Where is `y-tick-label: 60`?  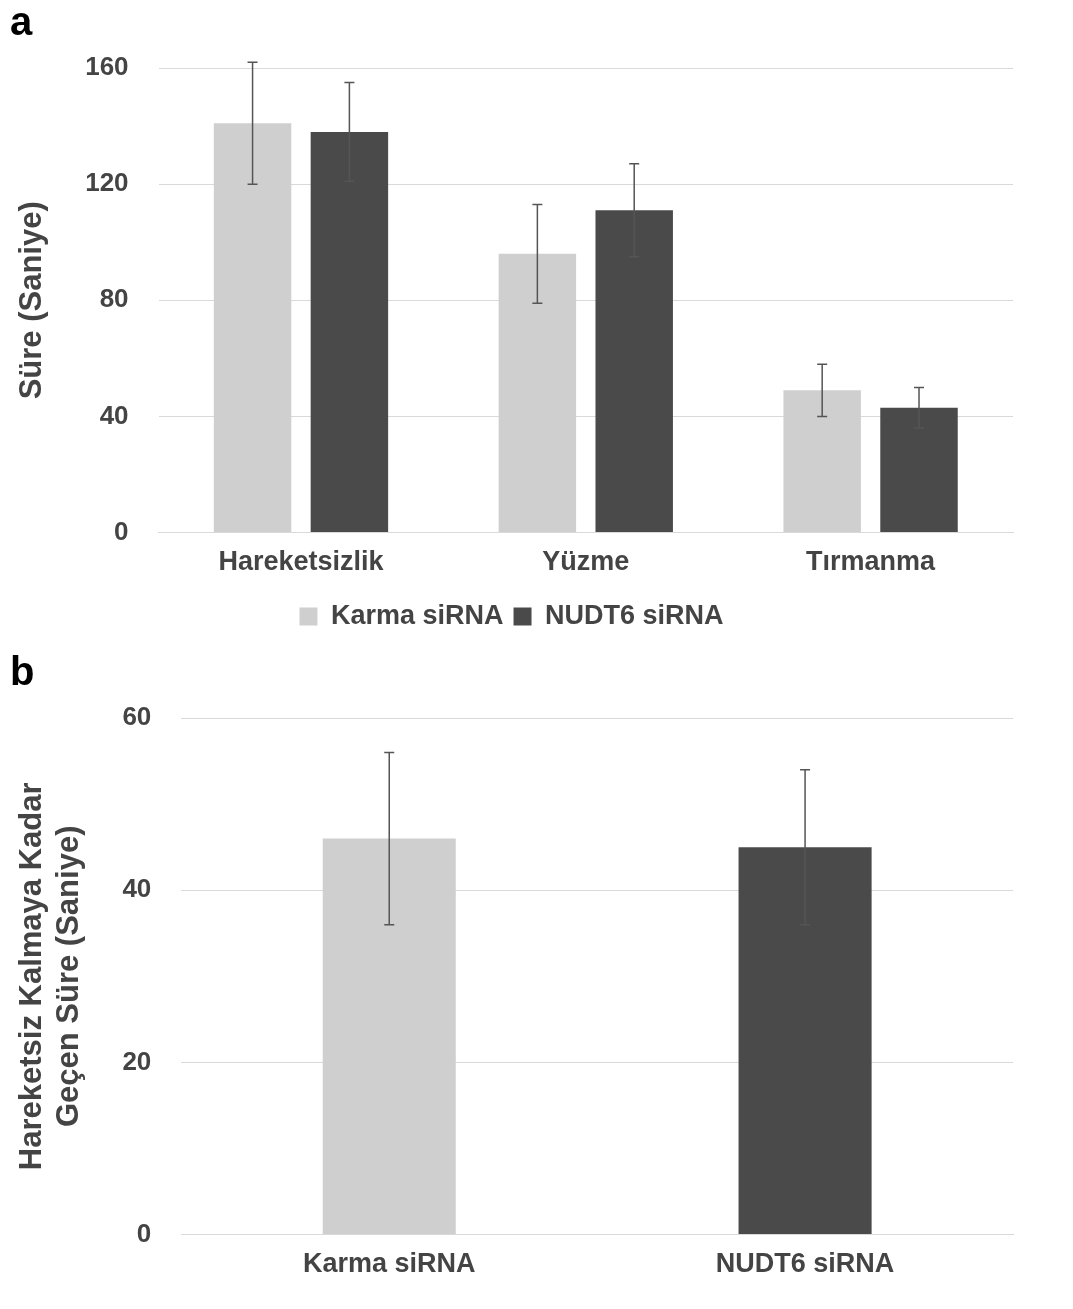
y-tick-label: 60 is located at coordinates (137, 716).